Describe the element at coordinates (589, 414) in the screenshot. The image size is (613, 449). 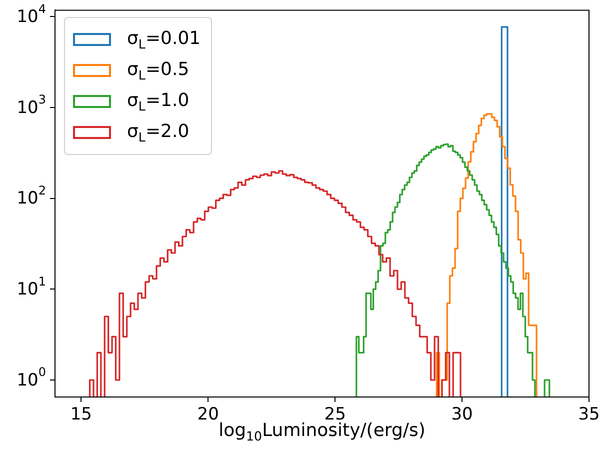
I see `x-tick-label: 35` at that location.